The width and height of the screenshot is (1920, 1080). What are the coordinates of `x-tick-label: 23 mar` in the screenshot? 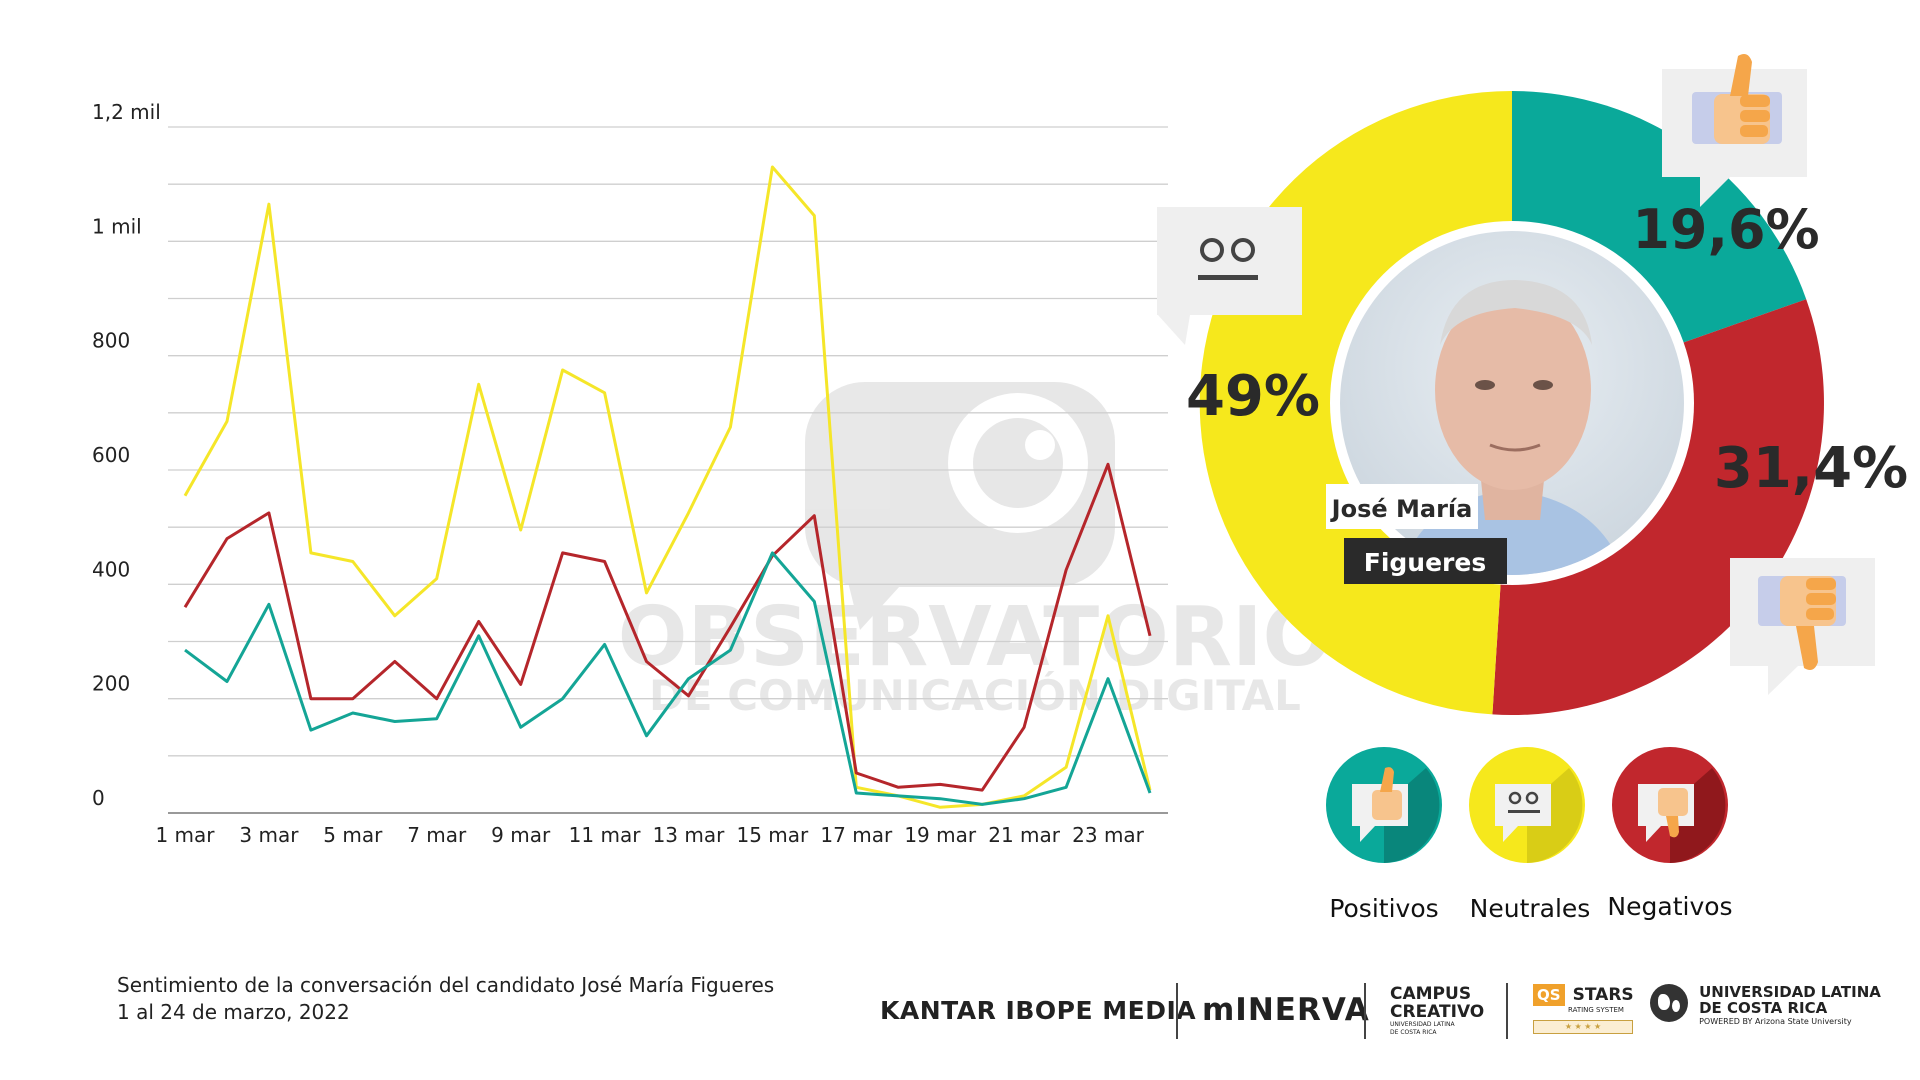 It's located at (1108, 835).